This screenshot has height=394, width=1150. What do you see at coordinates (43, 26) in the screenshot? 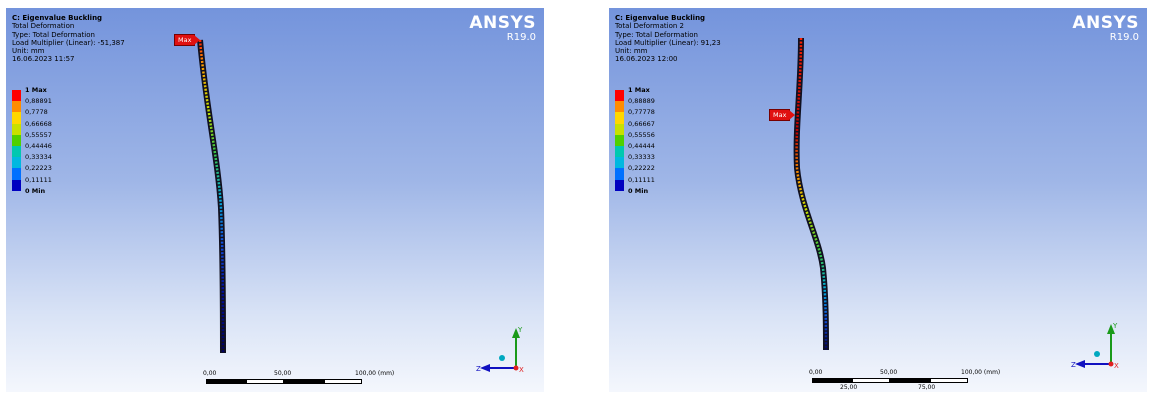
I see `result-name: Total Deformation` at bounding box center [43, 26].